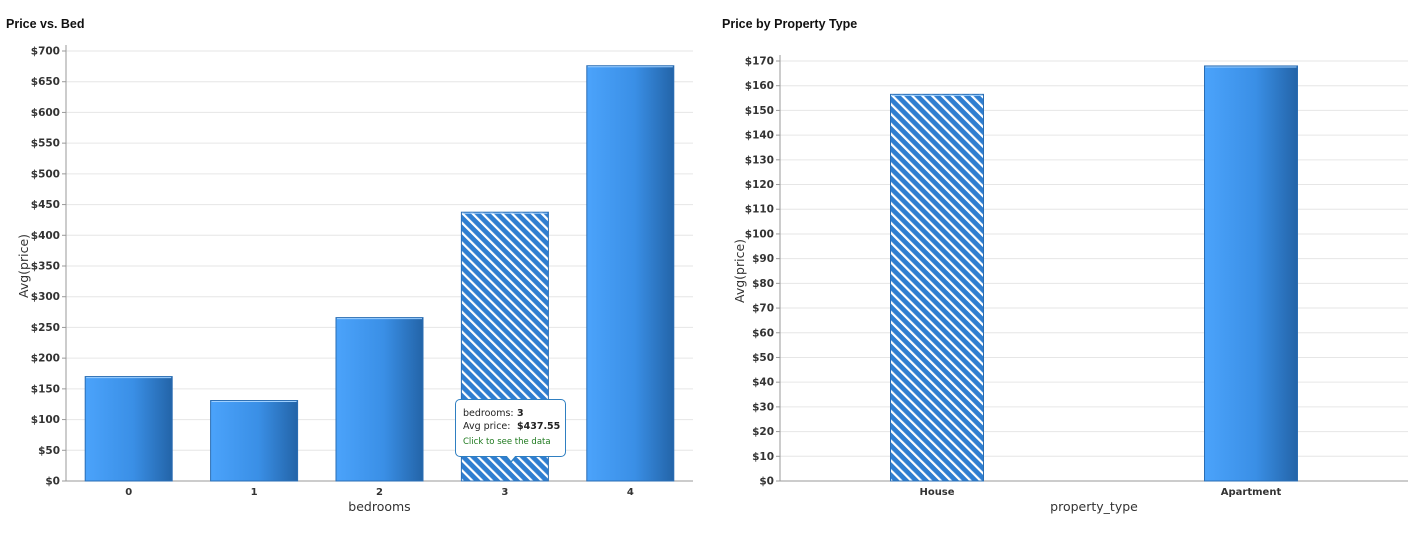 The width and height of the screenshot is (1419, 536). Describe the element at coordinates (1251, 492) in the screenshot. I see `x-tick-label: Apartment` at that location.